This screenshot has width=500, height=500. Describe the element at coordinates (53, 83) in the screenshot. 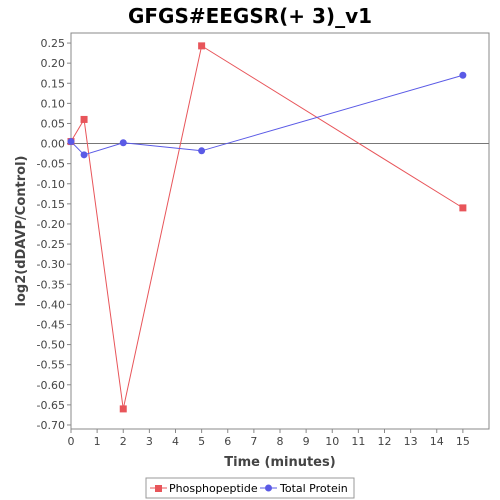

I see `y-tick-label: 0.15` at that location.